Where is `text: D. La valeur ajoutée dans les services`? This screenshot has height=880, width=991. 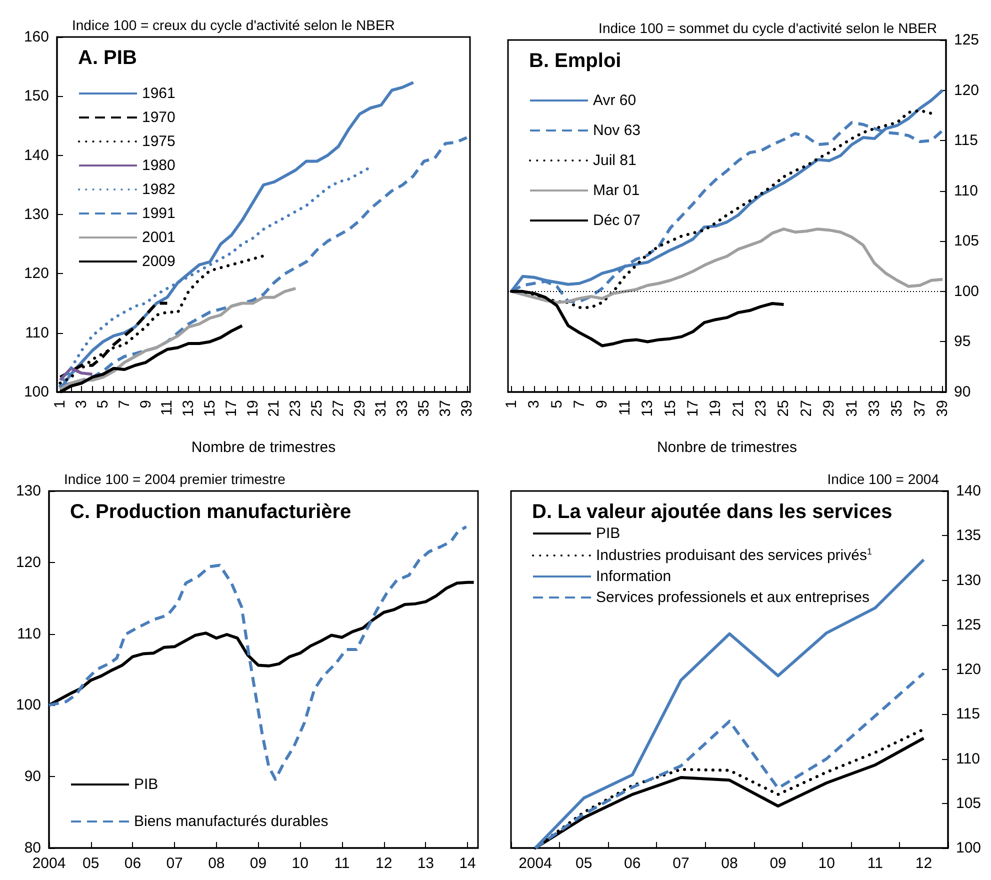
text: D. La valeur ajoutée dans les services is located at coordinates (712, 512).